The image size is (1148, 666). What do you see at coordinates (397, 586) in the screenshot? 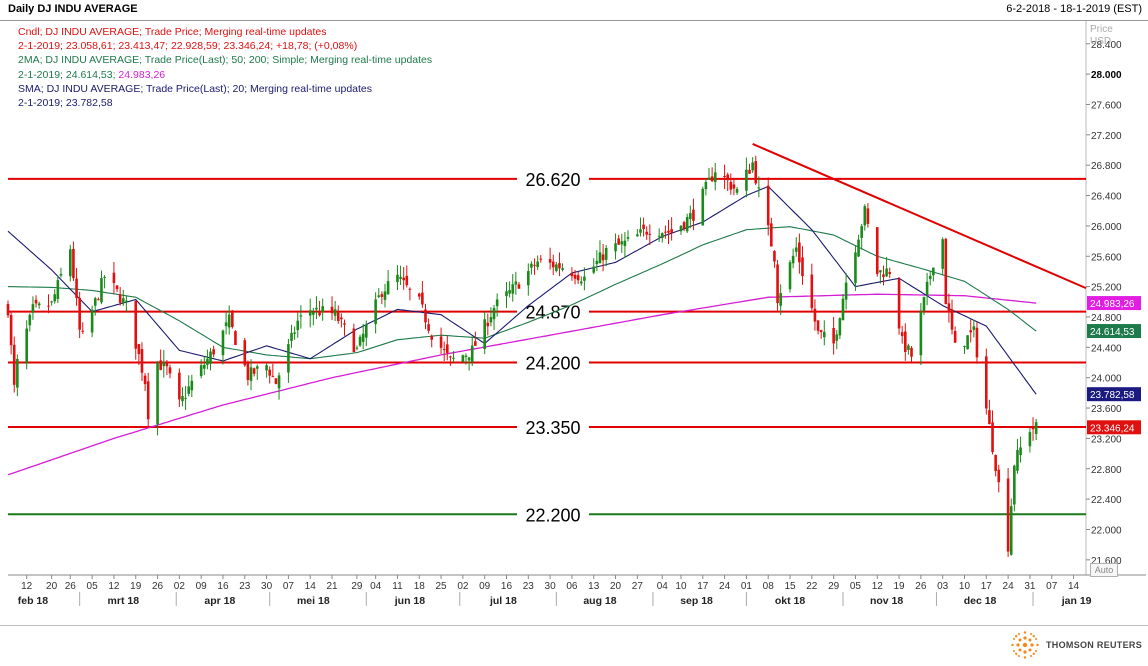
I see `x-tick-label: 11` at bounding box center [397, 586].